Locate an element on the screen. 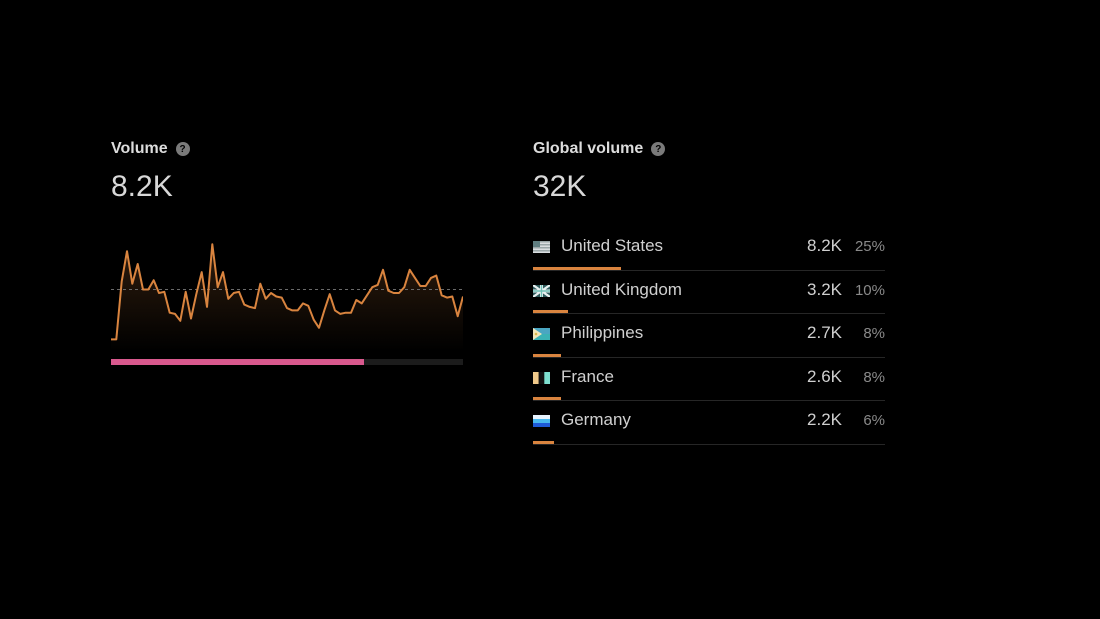 This screenshot has height=619, width=1100. country-value: 2.2K is located at coordinates (824, 420).